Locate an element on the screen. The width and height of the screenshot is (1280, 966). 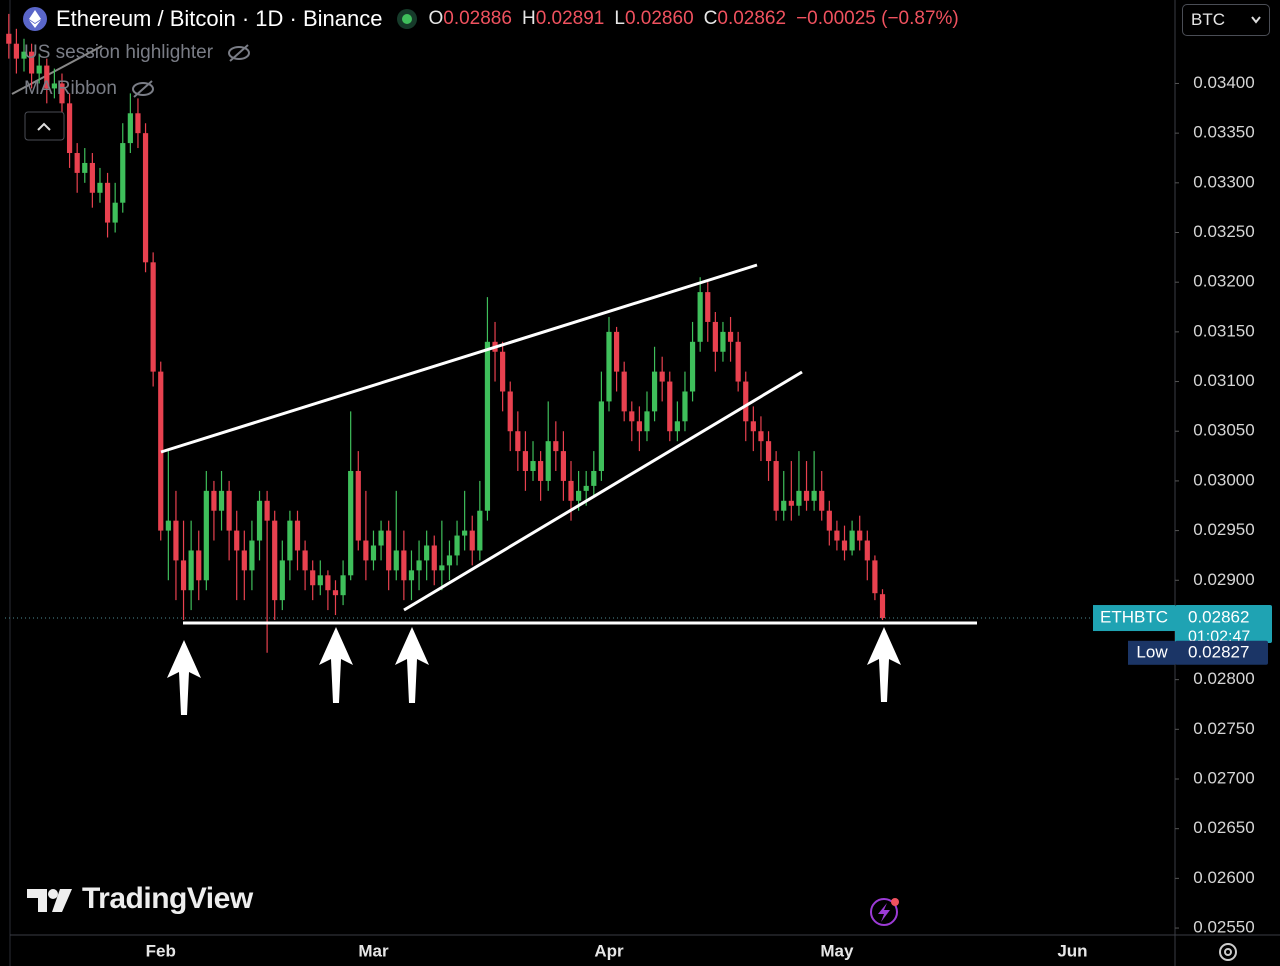
settings-icon is located at coordinates (1228, 952).